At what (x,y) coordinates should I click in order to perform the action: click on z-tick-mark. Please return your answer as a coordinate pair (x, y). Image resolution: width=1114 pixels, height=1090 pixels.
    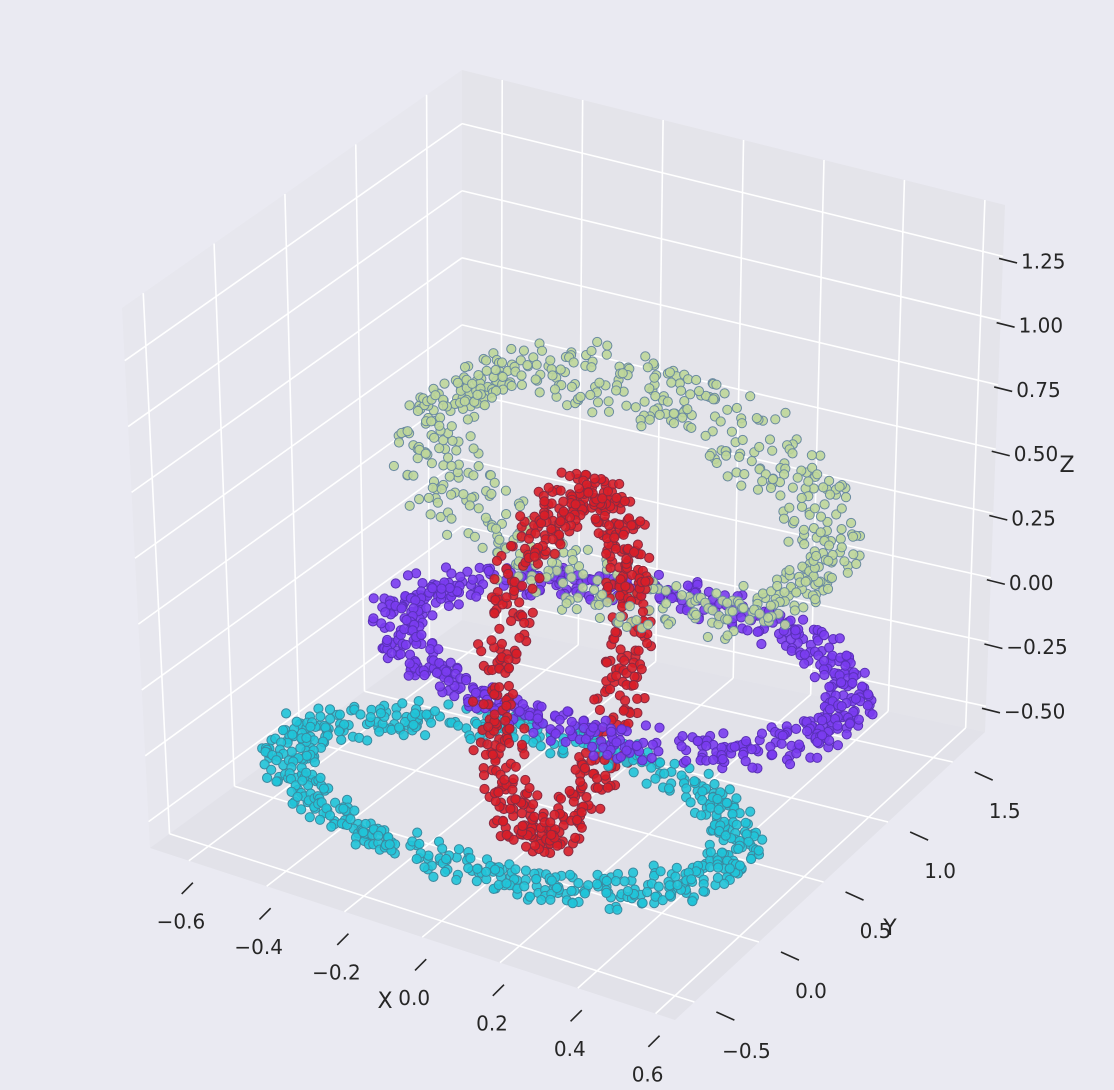
    Looking at the image, I should click on (991, 710).